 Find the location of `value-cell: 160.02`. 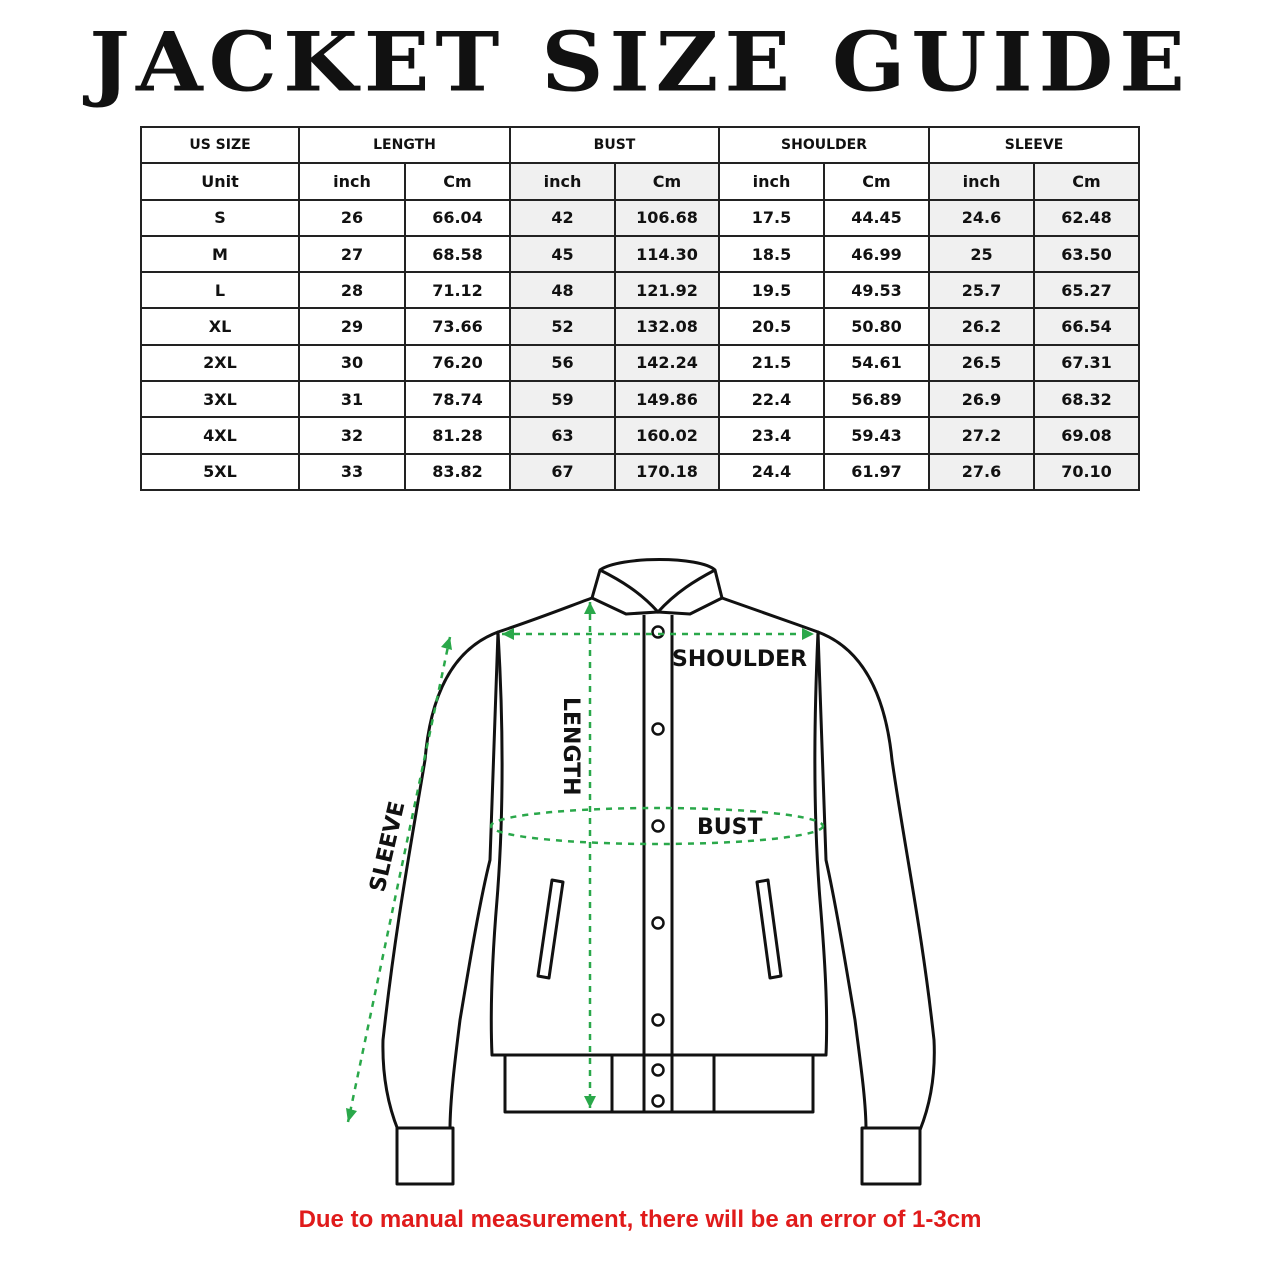

value-cell: 160.02 is located at coordinates (667, 435).